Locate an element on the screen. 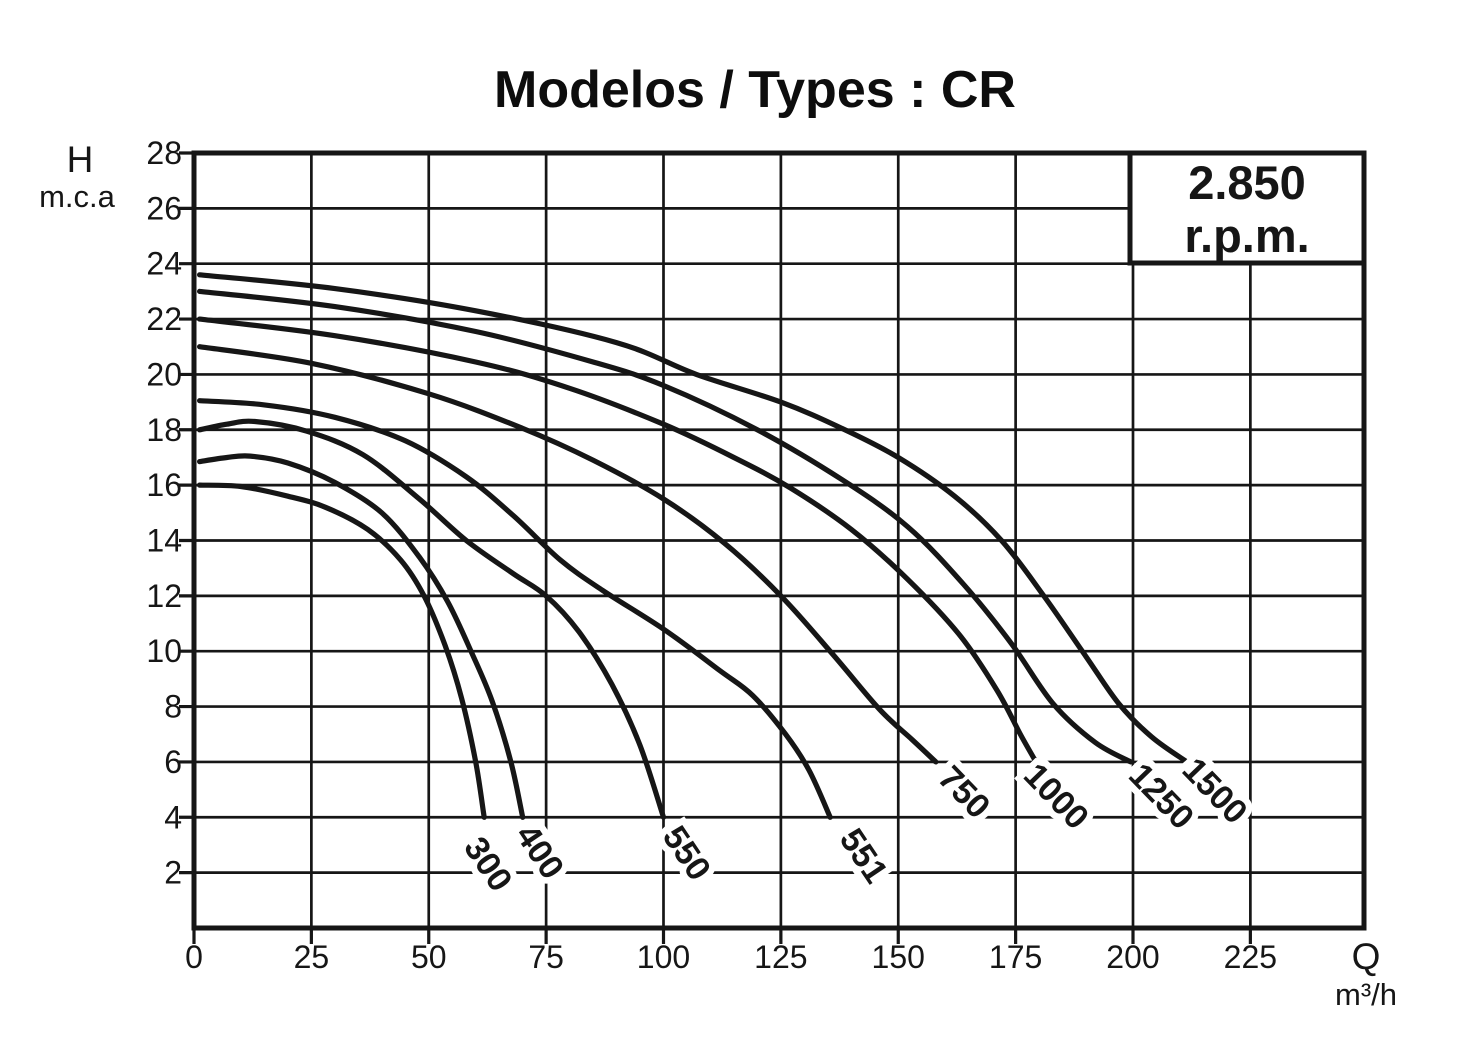 This screenshot has width=1469, height=1063. y-tick-label: 16 is located at coordinates (164, 485).